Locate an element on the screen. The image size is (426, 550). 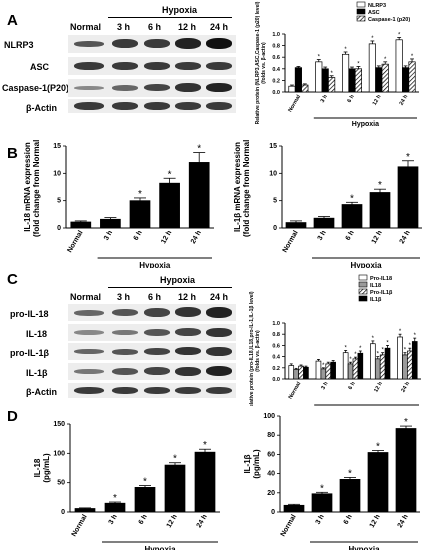
blot-c-row-pro-il18: pro-IL-18 is located at coordinates (29, 314).